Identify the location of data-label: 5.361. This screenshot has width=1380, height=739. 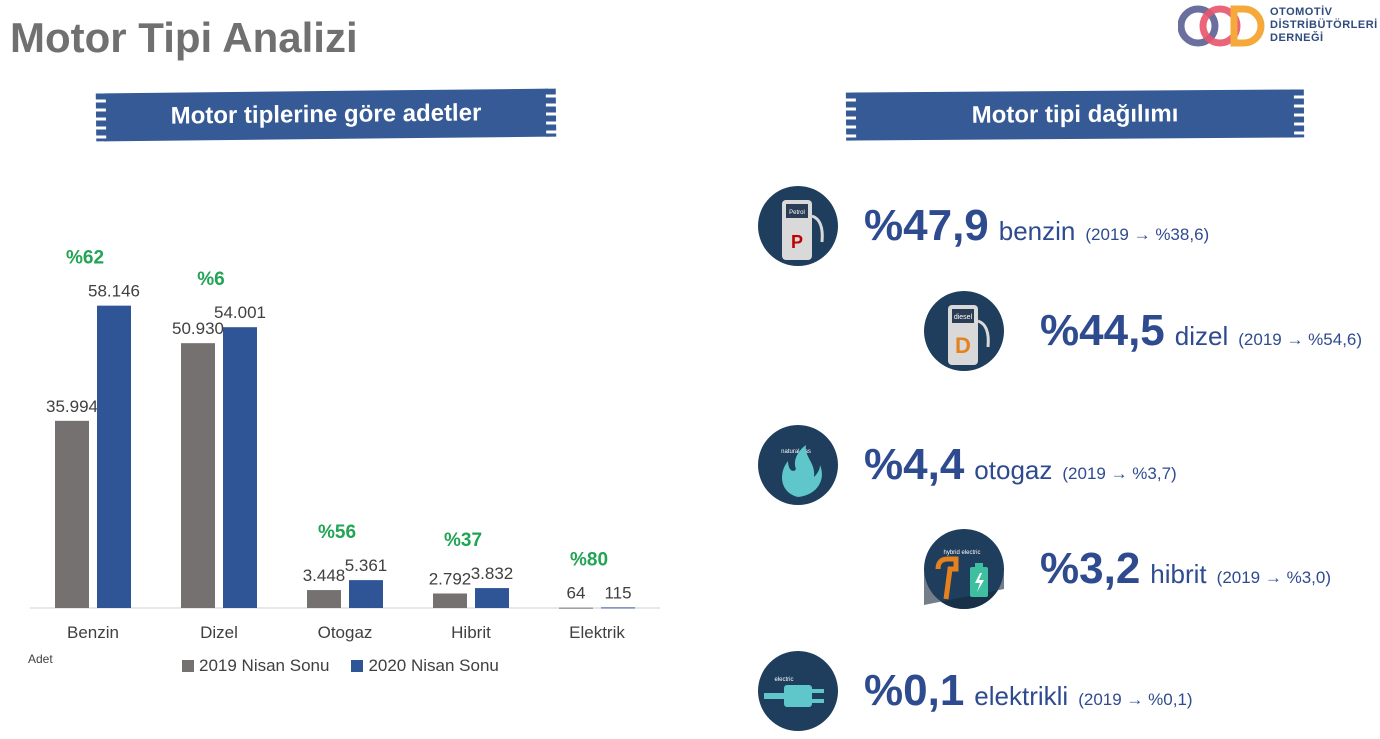
(366, 565).